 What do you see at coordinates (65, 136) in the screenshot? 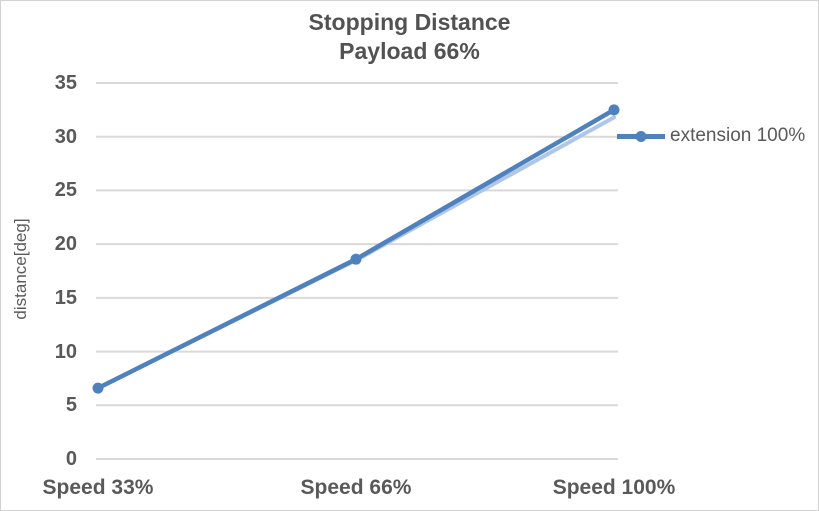
I see `y-tick-label: 30` at bounding box center [65, 136].